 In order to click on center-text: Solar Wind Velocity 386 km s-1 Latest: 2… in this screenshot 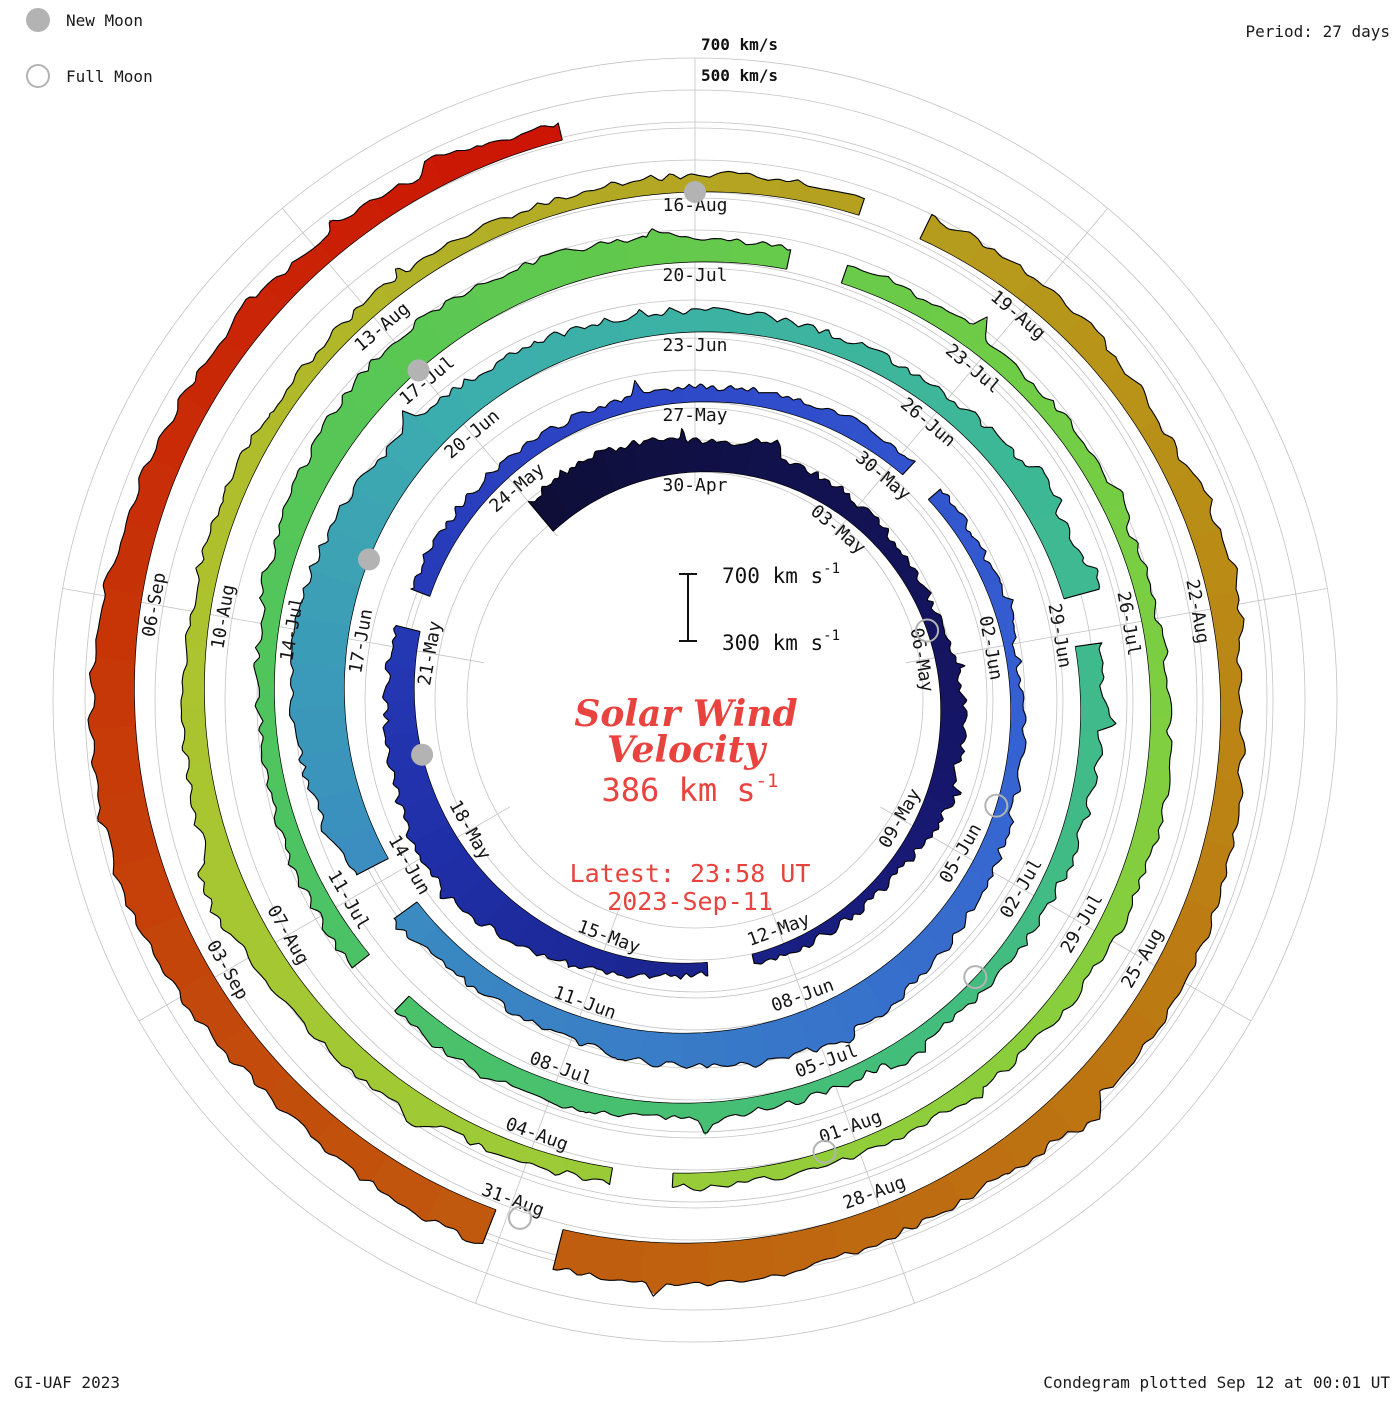, I will do `click(690, 804)`.